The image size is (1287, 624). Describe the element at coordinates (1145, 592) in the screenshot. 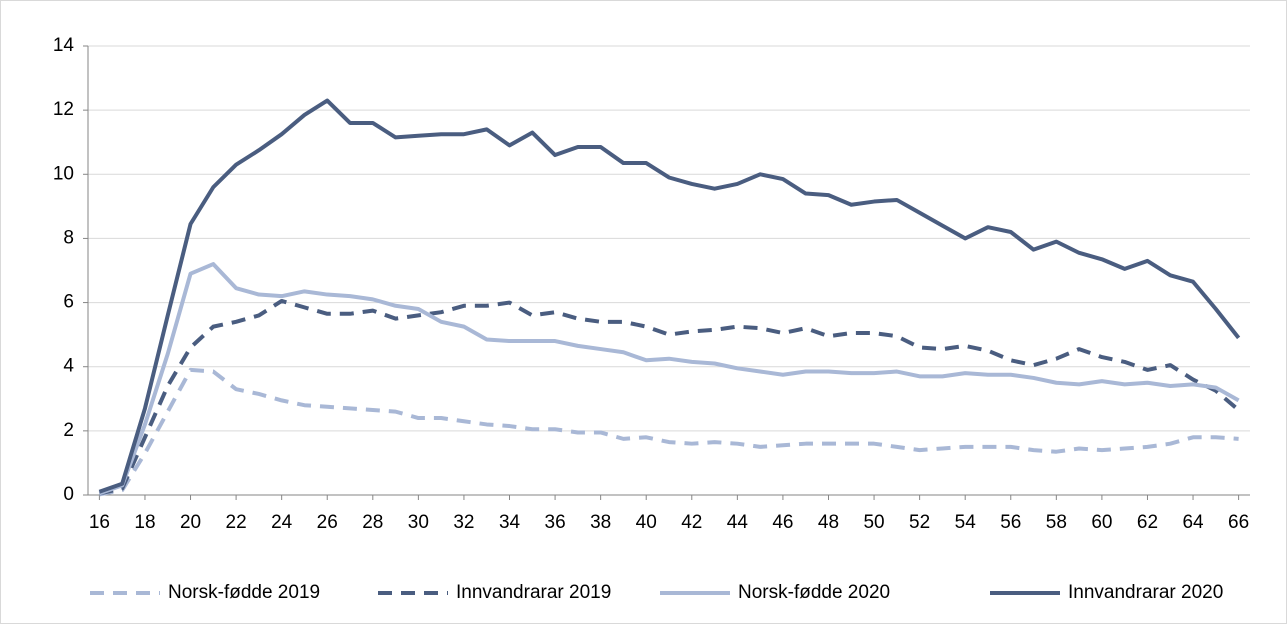

I see `legend-label: Innvandrarar 2020` at that location.